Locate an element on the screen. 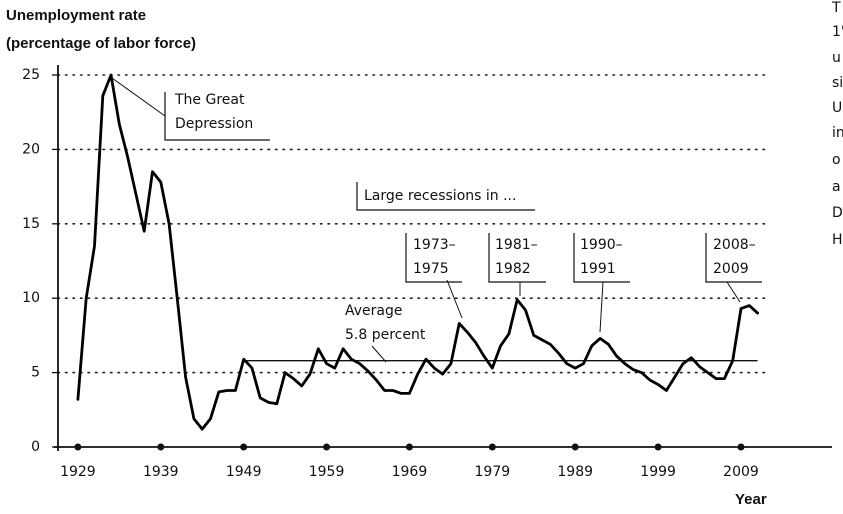 Image resolution: width=843 pixels, height=514 pixels. annotation: 1975 is located at coordinates (431, 269).